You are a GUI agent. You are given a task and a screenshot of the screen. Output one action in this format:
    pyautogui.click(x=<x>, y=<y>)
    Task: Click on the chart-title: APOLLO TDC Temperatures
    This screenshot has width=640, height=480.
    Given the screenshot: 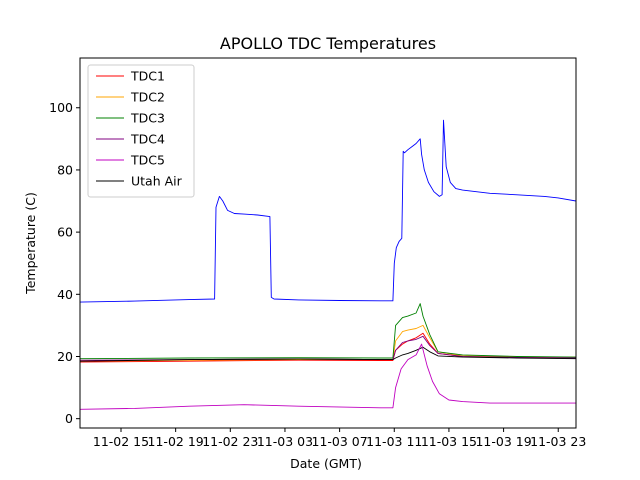 What is the action you would take?
    pyautogui.click(x=328, y=43)
    